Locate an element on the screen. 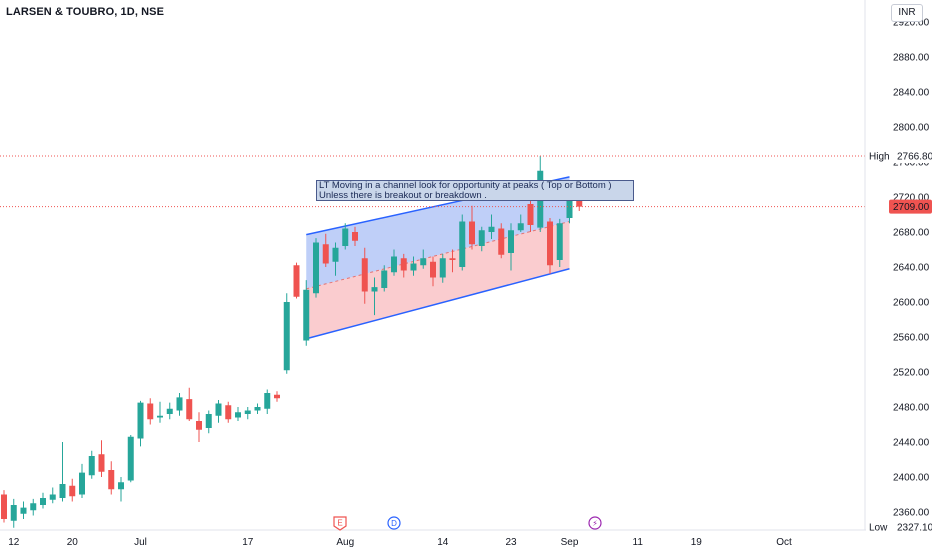 Image resolution: width=932 pixels, height=550 pixels. y-tick-label: 2640.00 is located at coordinates (911, 268).